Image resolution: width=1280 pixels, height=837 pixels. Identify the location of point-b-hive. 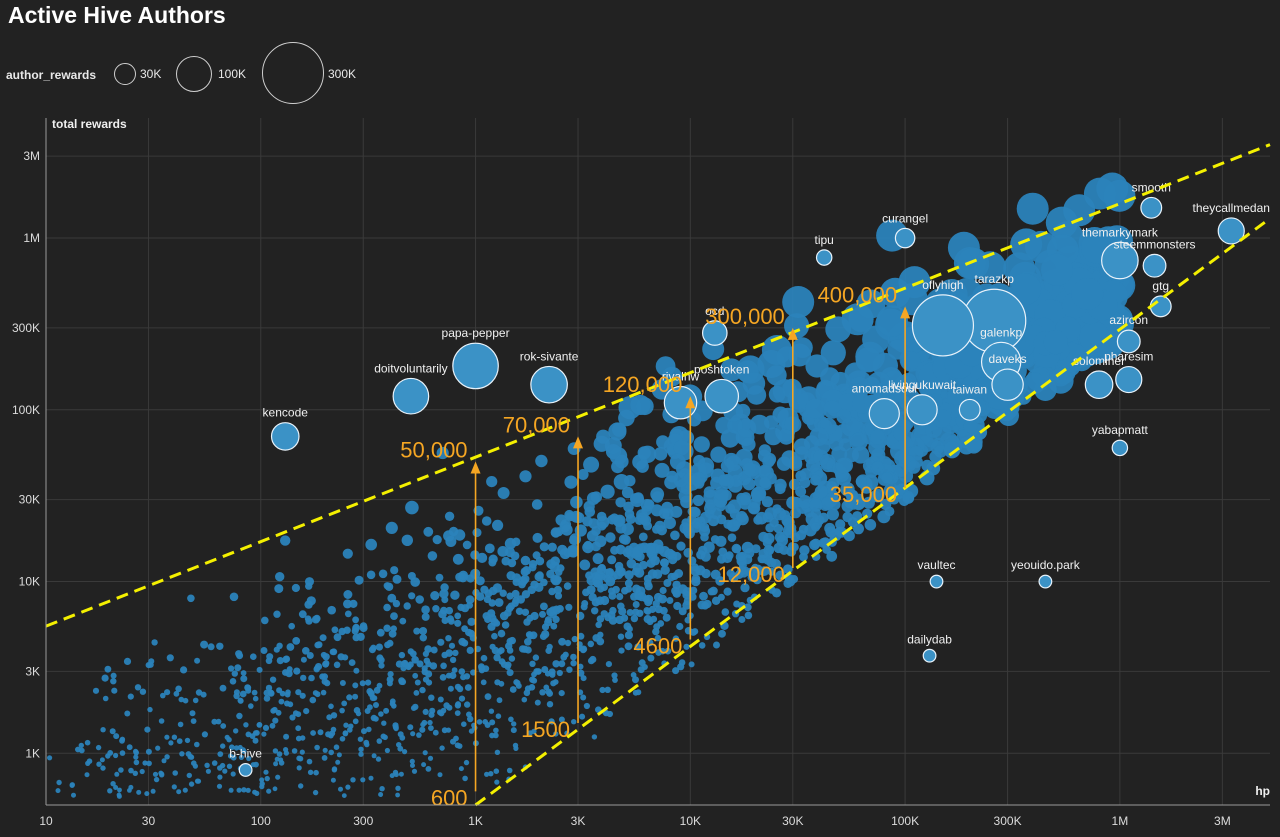
(245, 770).